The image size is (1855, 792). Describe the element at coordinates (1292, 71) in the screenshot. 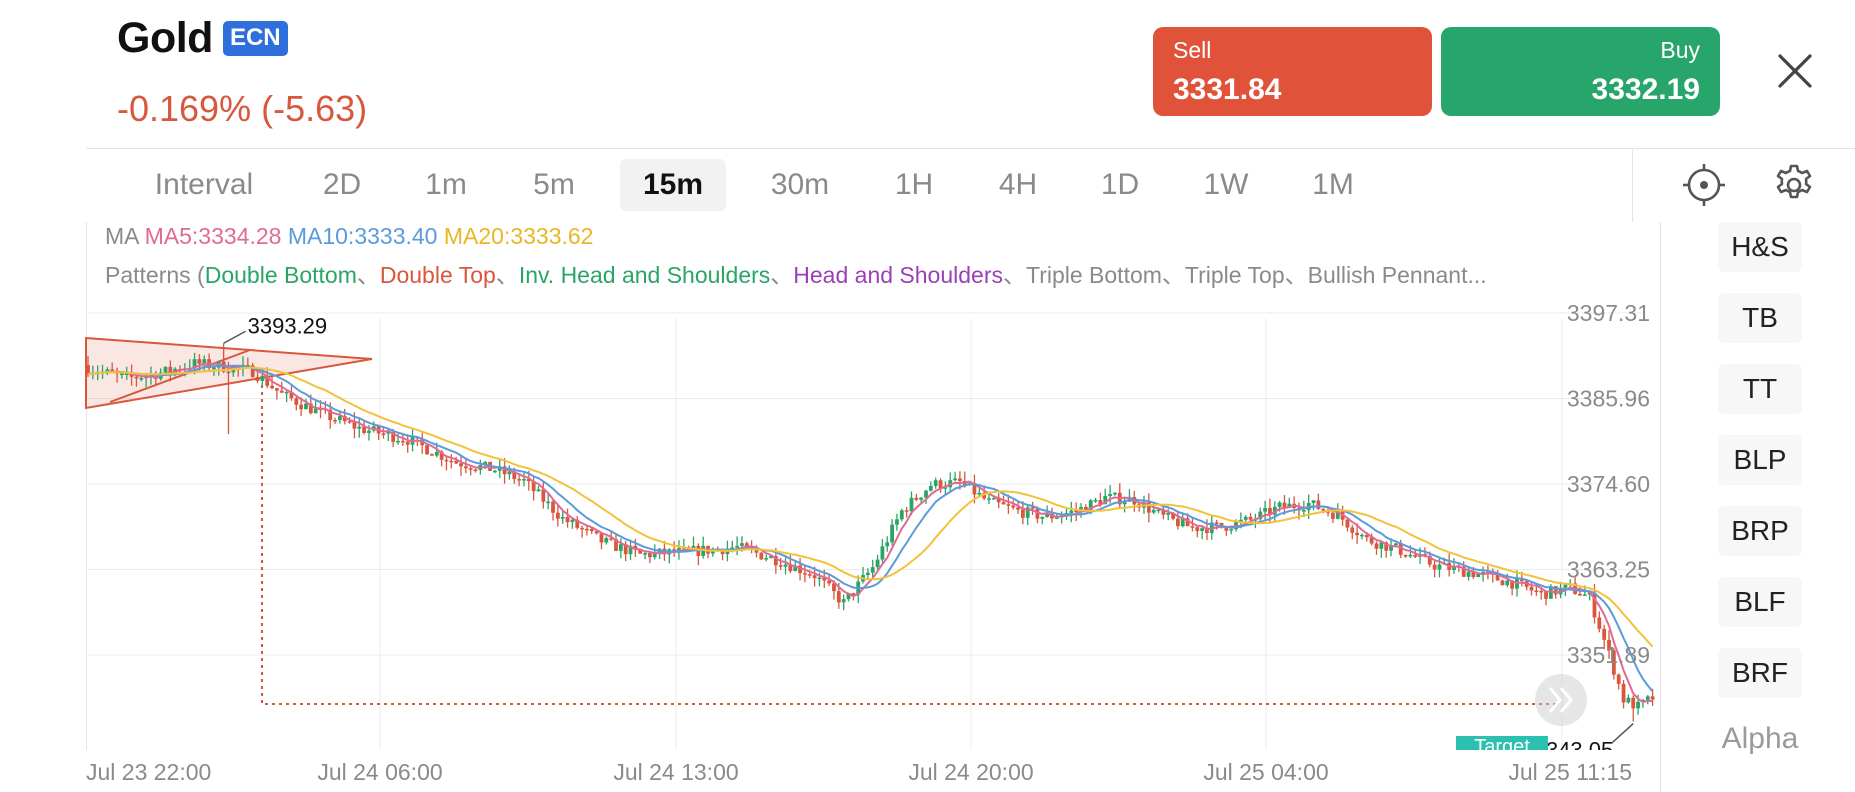

I see `sell-button: Sell 3331.84` at that location.